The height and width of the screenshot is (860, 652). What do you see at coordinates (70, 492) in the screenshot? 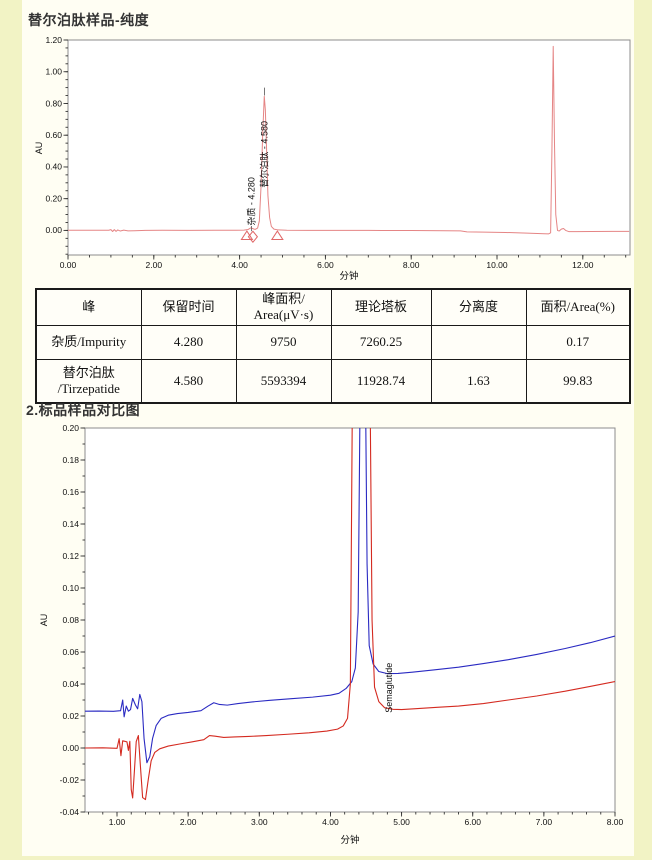
I see `svg-text: 0.16` at bounding box center [70, 492].